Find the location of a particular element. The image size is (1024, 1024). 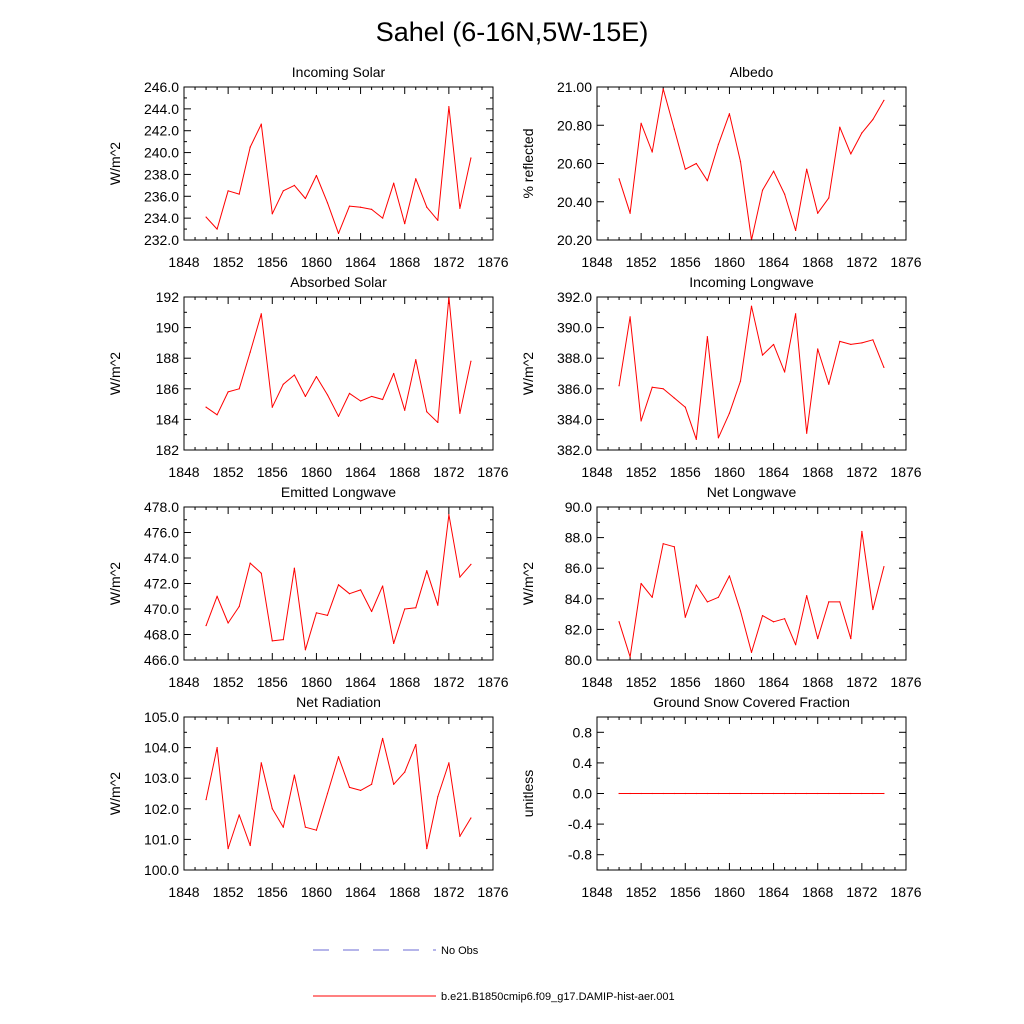

chart-2-x-tick-label: 1856 is located at coordinates (685, 262).